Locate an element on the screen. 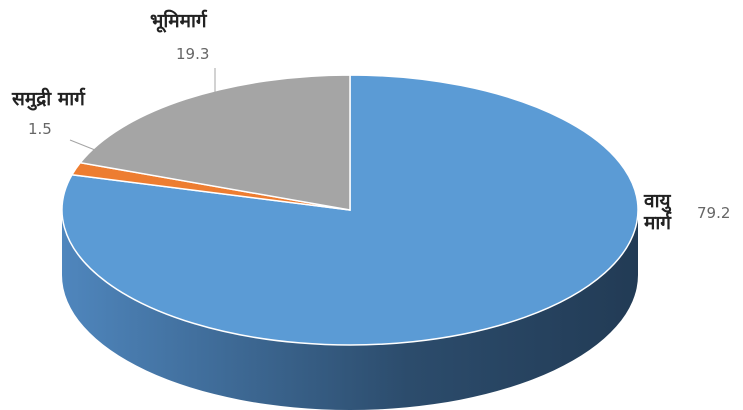 The height and width of the screenshot is (410, 743). leader-line is located at coordinates (82, 145).